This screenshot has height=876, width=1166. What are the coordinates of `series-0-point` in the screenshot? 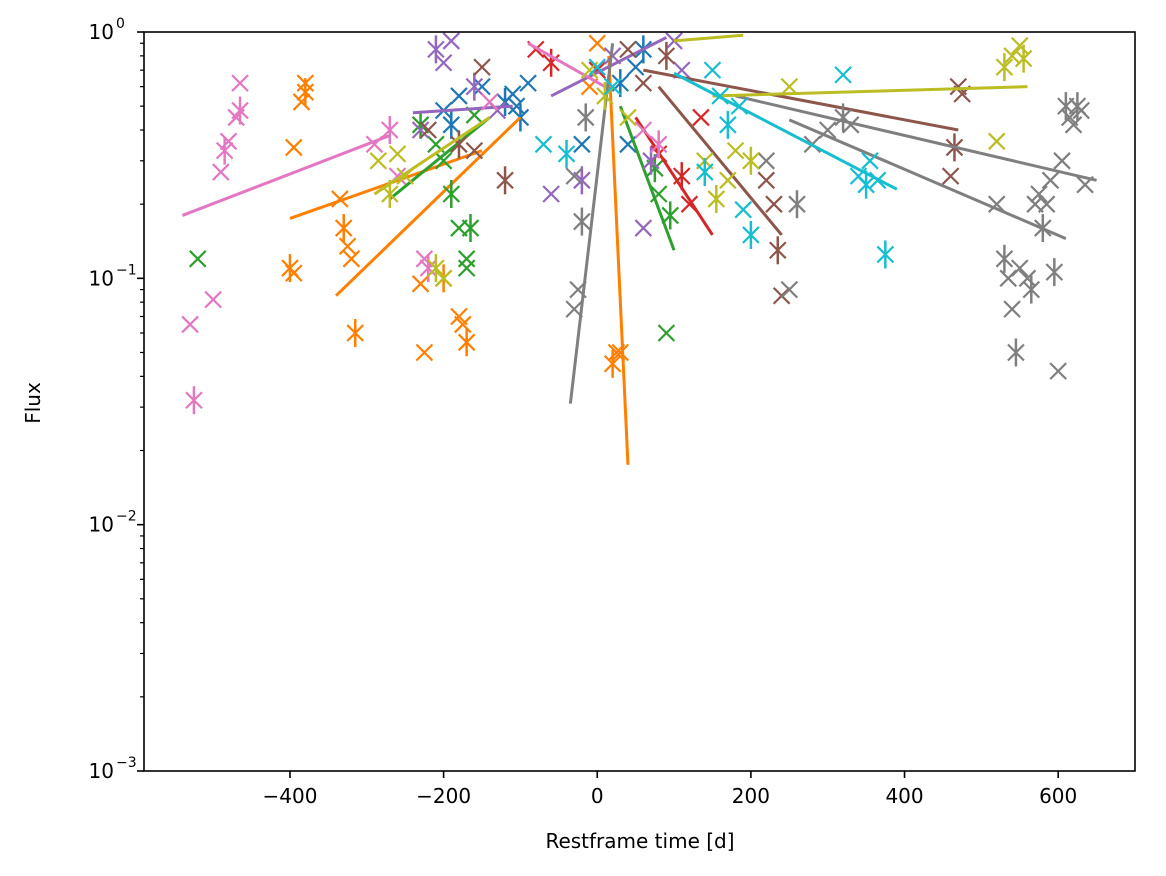 It's located at (516, 106).